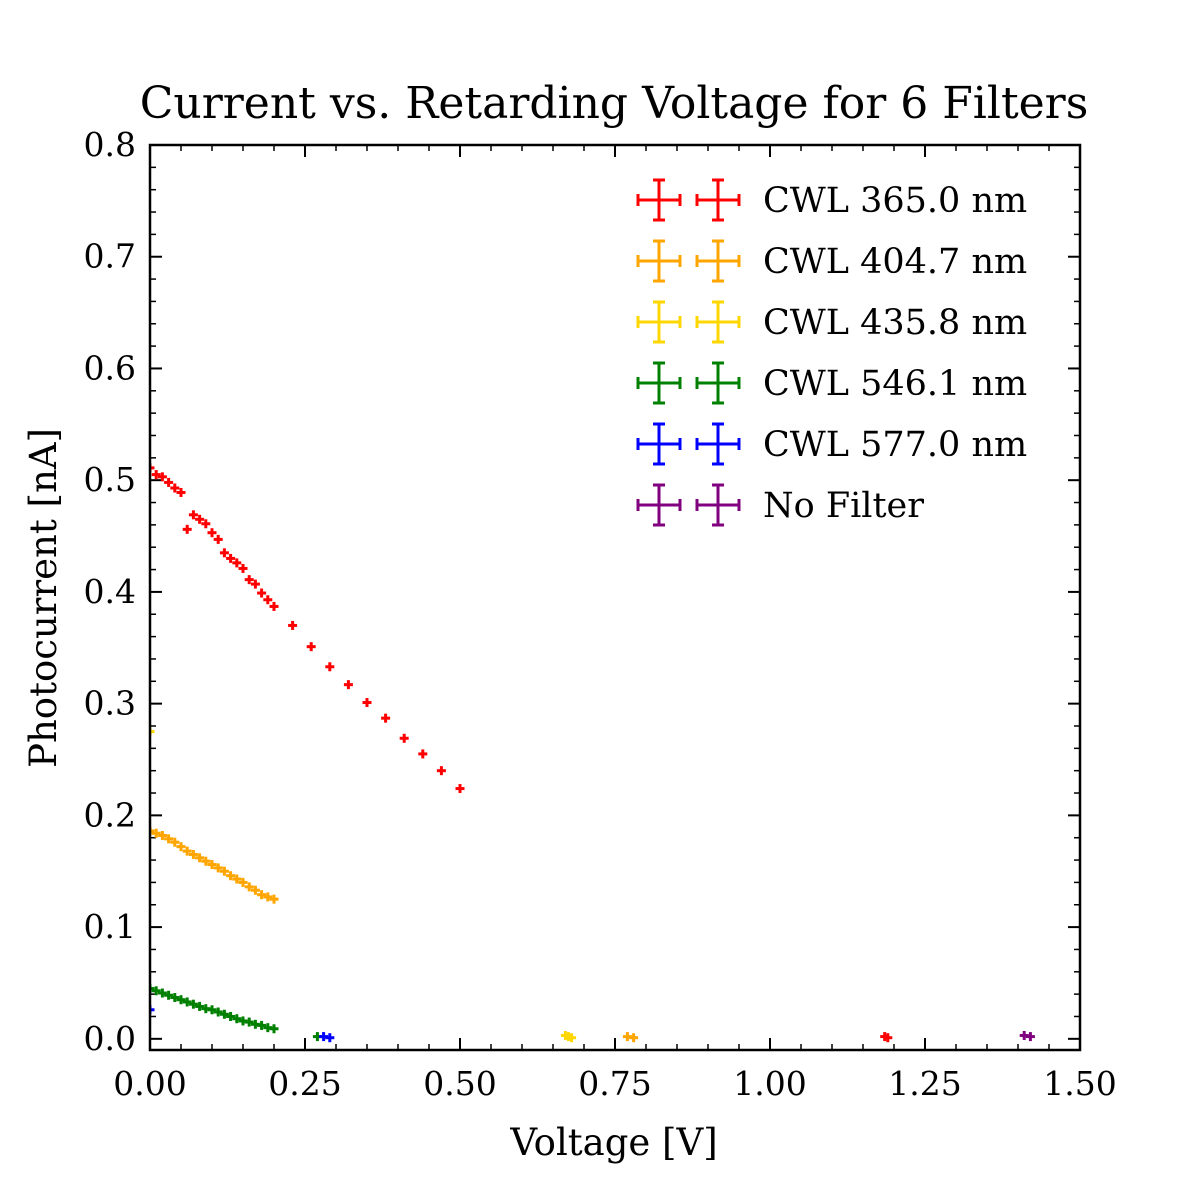 The image size is (1200, 1204). Describe the element at coordinates (831, 261) in the screenshot. I see `legend-item: CWL 404.7 nm` at that location.